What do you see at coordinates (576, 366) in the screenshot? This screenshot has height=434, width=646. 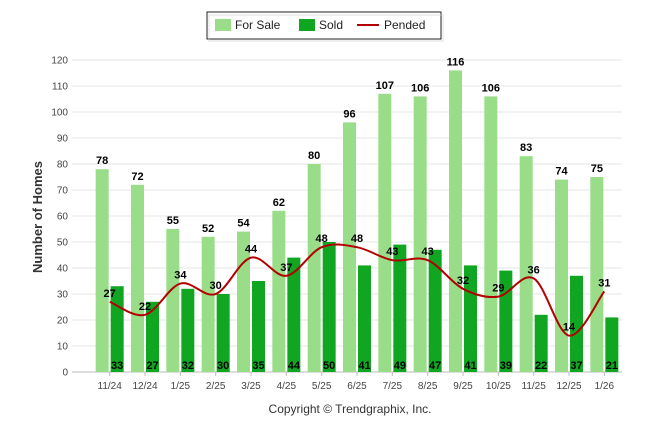 I see `sold-value-label: 37` at bounding box center [576, 366].